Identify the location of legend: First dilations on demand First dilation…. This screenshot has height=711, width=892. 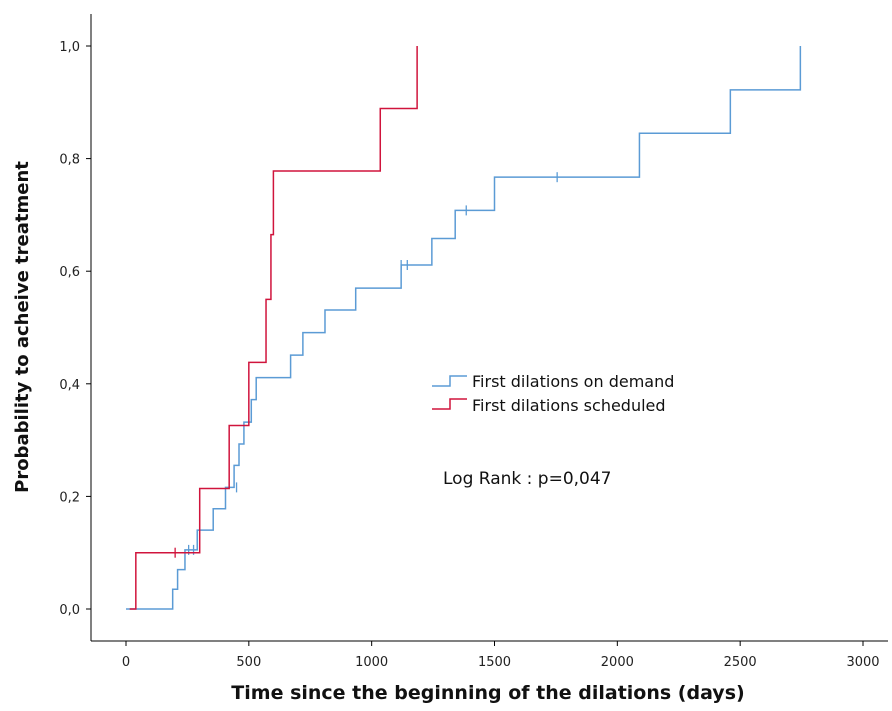
(553, 393).